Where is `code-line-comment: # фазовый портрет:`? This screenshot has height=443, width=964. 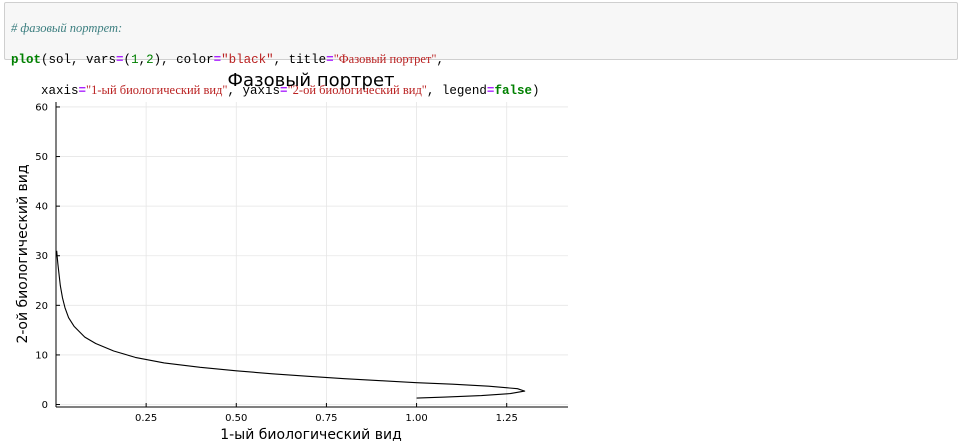 code-line-comment: # фазовый портрет: is located at coordinates (481, 29).